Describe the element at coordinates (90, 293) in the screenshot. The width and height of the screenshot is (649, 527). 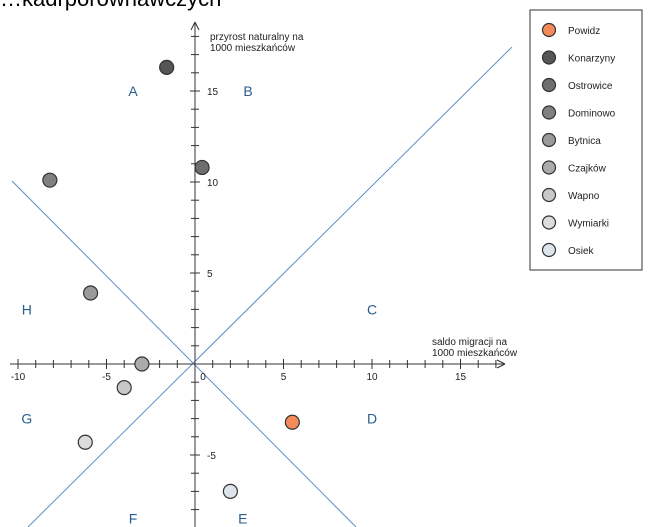
I see `point-bytnica` at that location.